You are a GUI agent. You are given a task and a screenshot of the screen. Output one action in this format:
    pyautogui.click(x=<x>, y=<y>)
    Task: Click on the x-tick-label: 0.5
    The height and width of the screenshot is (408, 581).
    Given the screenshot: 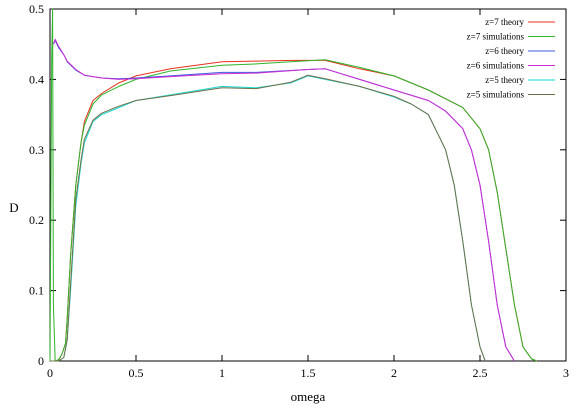 What is the action you would take?
    pyautogui.click(x=136, y=373)
    